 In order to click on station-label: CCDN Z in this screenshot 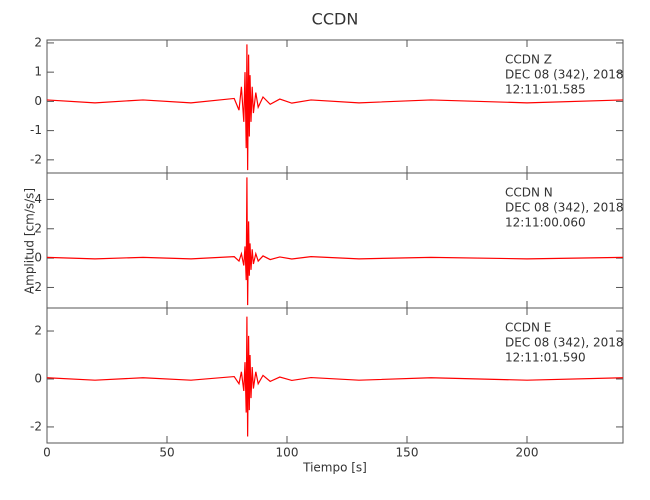, I will do `click(528, 60)`.